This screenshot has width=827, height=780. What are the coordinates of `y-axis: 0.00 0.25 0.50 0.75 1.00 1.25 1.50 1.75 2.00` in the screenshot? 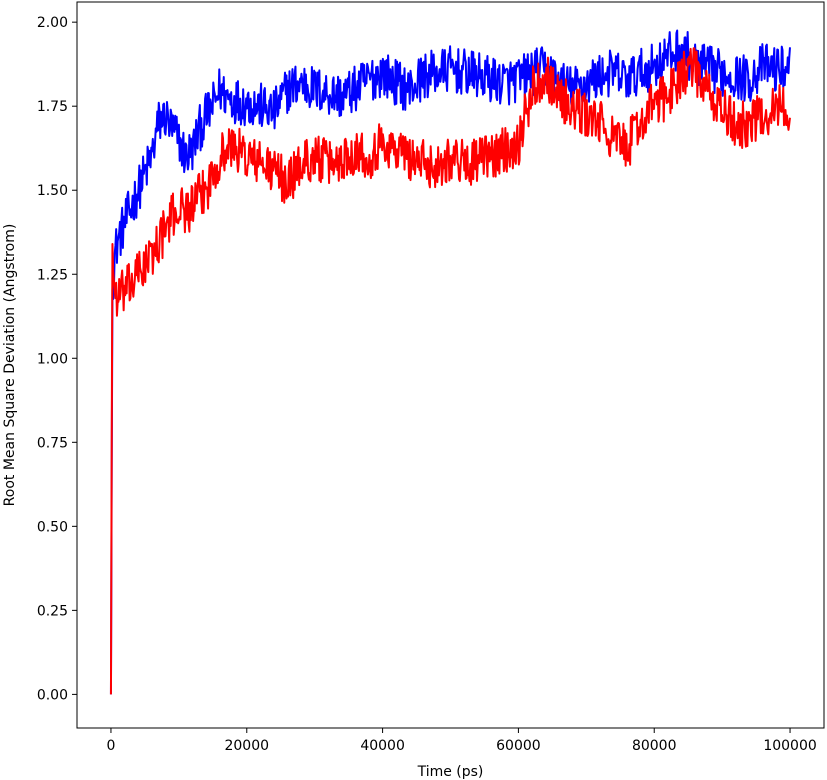 It's located at (57, 359).